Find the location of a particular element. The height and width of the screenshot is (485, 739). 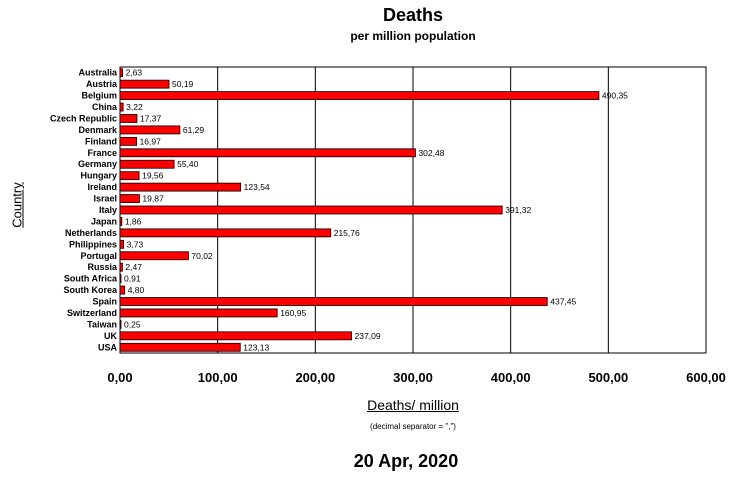

category-label: Netherlands is located at coordinates (91, 233).